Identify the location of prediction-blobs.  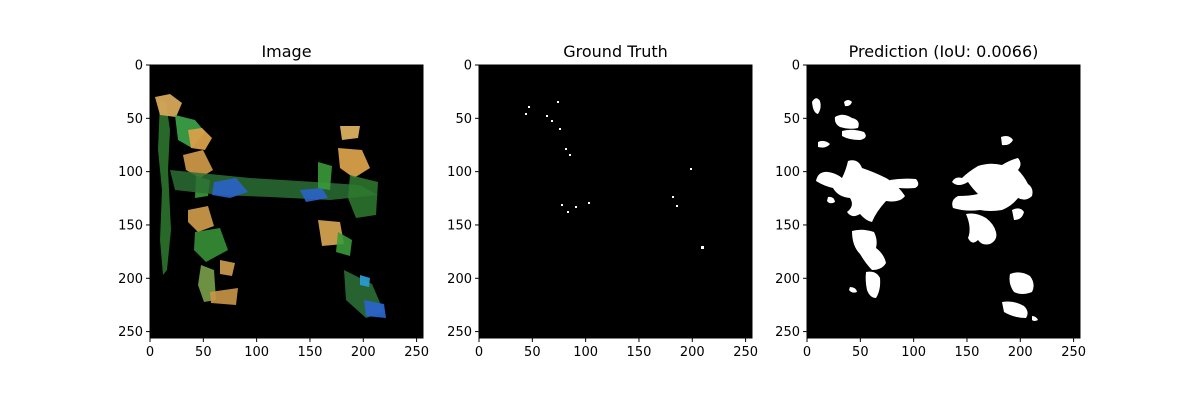
(925, 209).